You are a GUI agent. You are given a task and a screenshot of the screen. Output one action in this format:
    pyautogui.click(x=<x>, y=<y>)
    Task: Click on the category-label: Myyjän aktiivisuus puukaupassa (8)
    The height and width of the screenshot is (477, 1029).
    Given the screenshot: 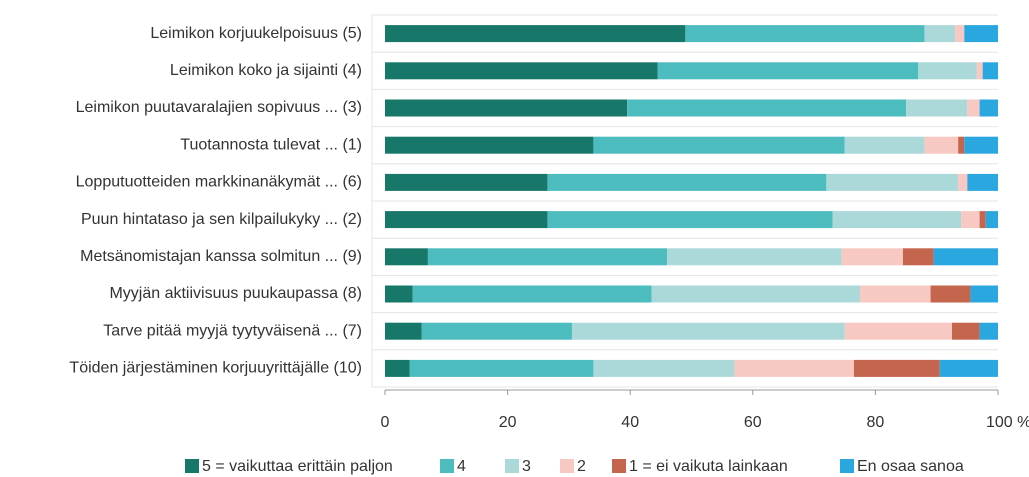 What is the action you would take?
    pyautogui.click(x=235, y=293)
    